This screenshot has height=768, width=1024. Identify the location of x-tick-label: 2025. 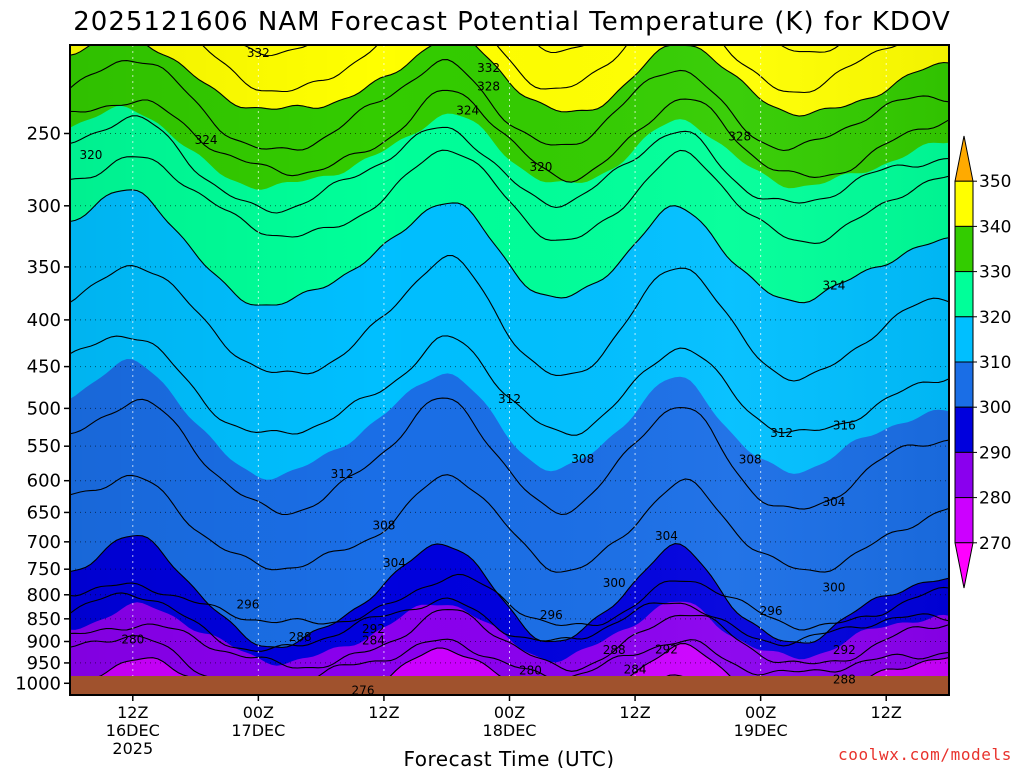
(132, 748).